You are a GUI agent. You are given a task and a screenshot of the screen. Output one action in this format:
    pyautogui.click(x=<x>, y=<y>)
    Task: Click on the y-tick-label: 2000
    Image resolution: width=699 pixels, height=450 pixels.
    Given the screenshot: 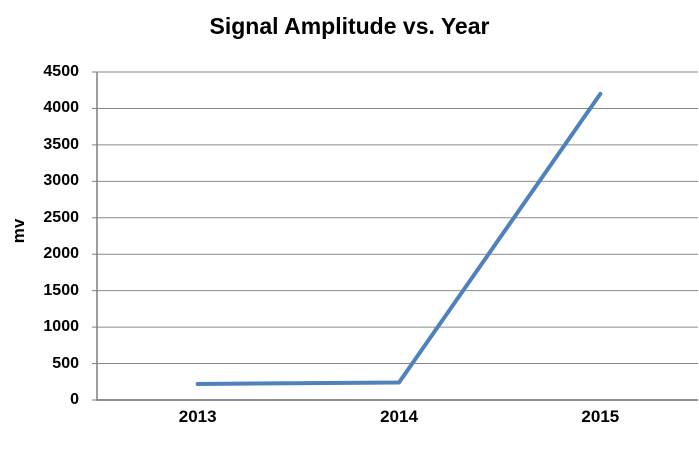 What is the action you would take?
    pyautogui.click(x=61, y=254)
    